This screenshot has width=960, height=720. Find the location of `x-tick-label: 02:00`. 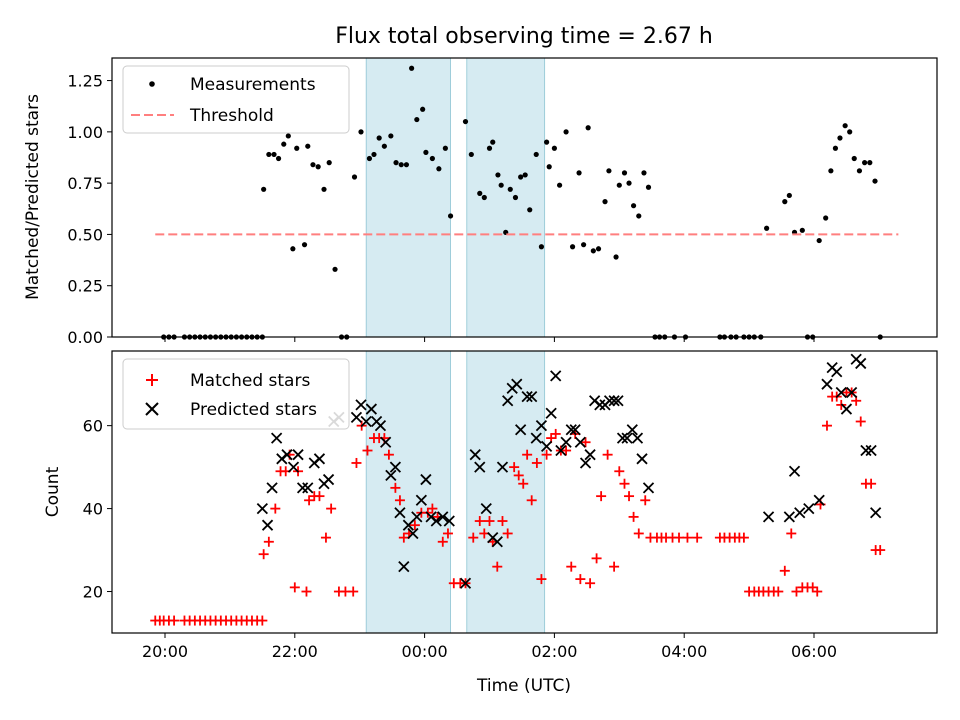

x-tick-label: 02:00 is located at coordinates (554, 651).